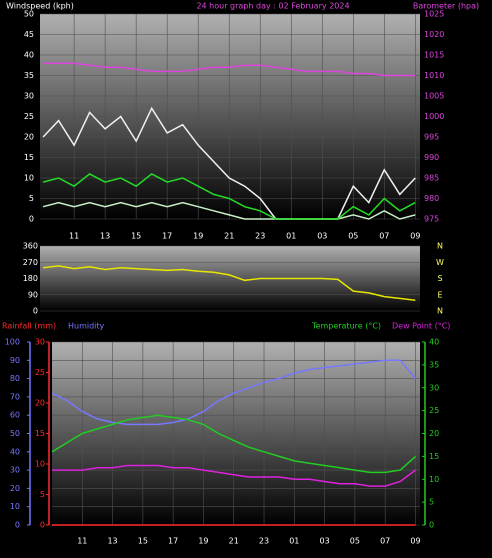 This screenshot has height=558, width=492. I want to click on y-tick-label: 60, so click(15, 415).